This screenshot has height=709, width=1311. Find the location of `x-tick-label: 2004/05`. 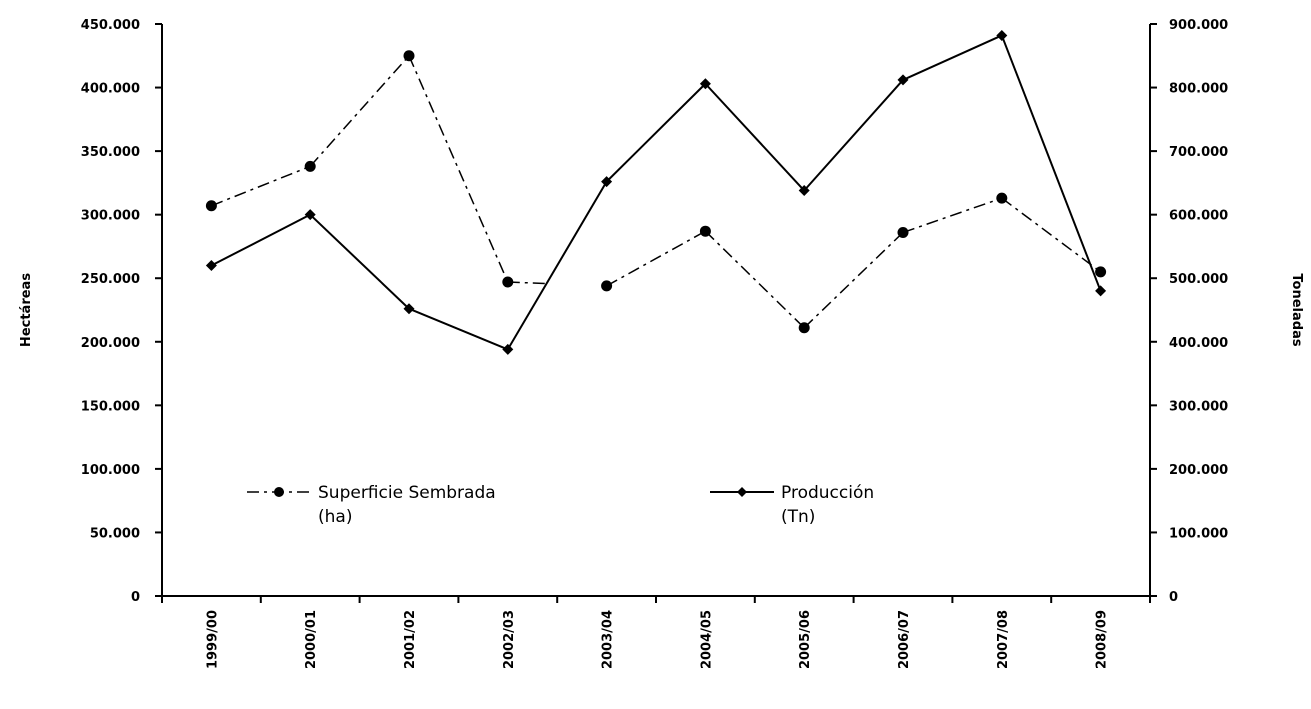

x-tick-label: 2004/05 is located at coordinates (706, 639).